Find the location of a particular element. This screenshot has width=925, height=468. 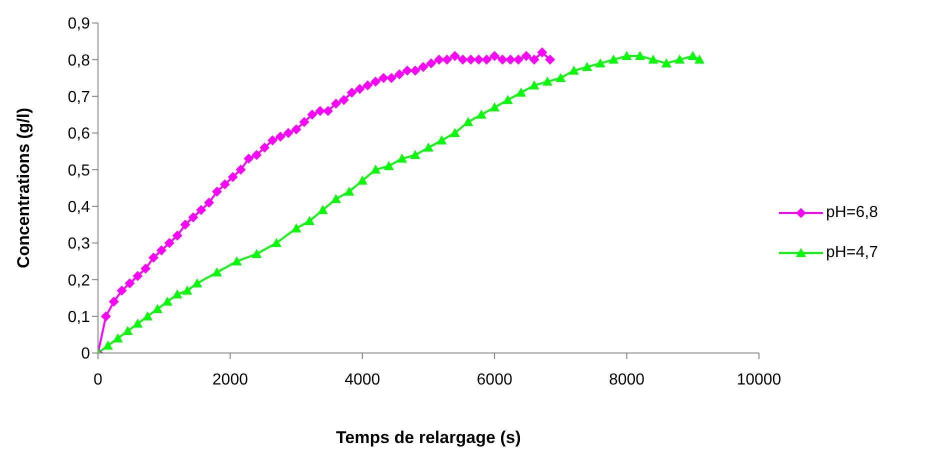

y-tick-label: 0,9 is located at coordinates (79, 24).